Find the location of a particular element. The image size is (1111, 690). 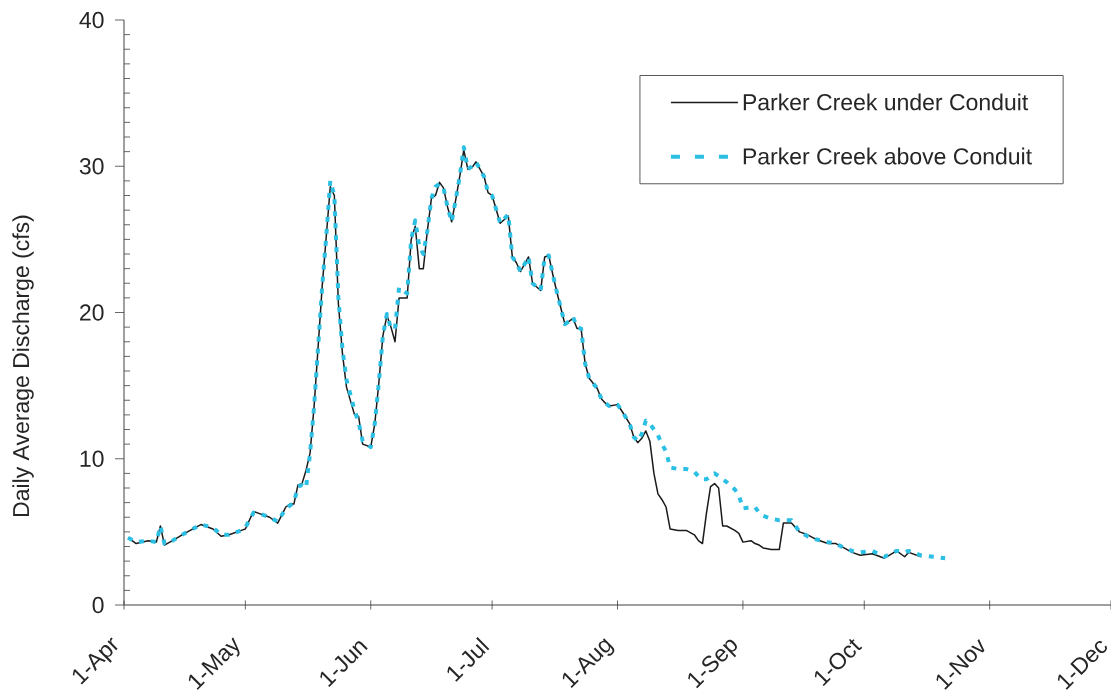

legend-label: Parker Creek under Conduit is located at coordinates (886, 102).